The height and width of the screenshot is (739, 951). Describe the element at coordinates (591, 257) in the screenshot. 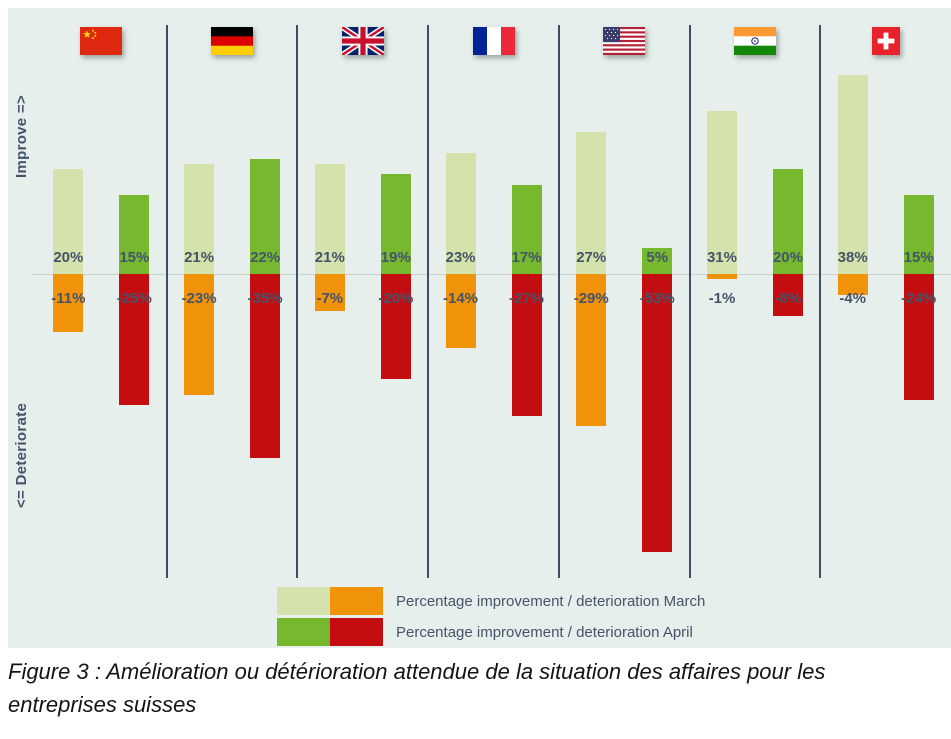

I see `improve-value-label: 27%` at that location.